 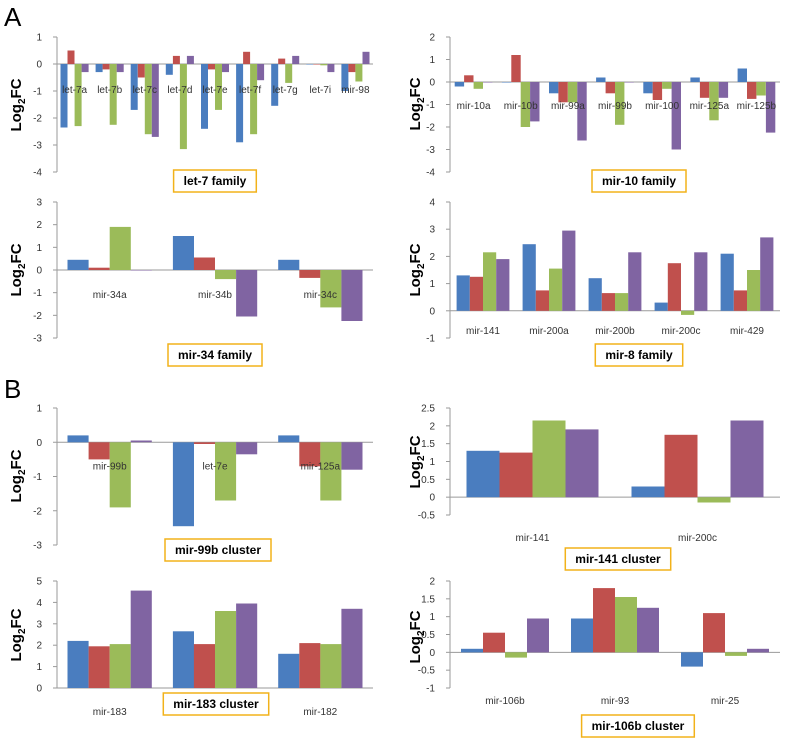 I want to click on chart-title: mir-183 cluster, so click(x=216, y=704).